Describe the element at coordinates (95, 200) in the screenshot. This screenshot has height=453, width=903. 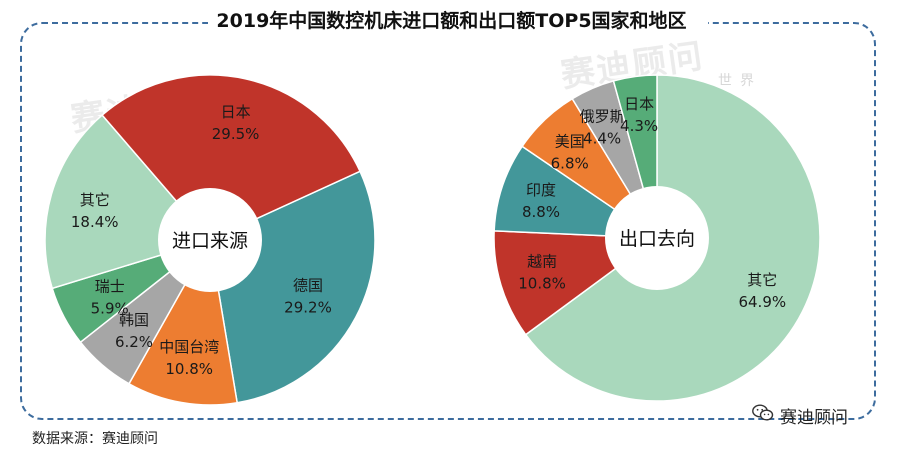
I see `slice-label-import-4: 其它` at that location.